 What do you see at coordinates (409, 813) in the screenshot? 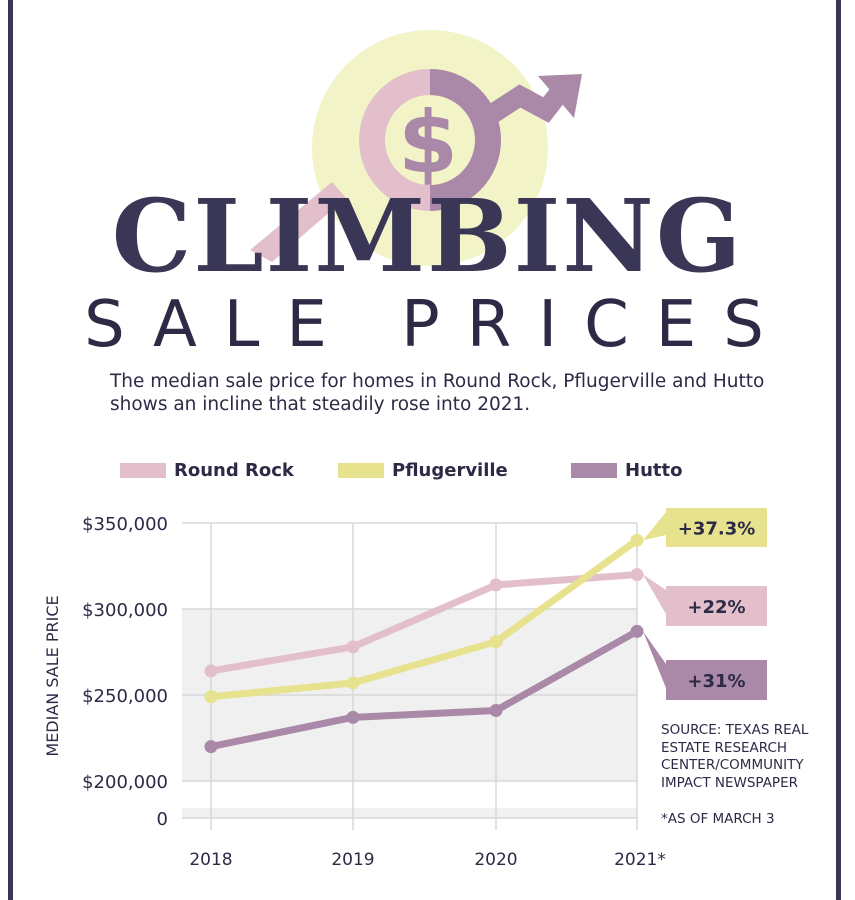
I see `grid-band-base` at bounding box center [409, 813].